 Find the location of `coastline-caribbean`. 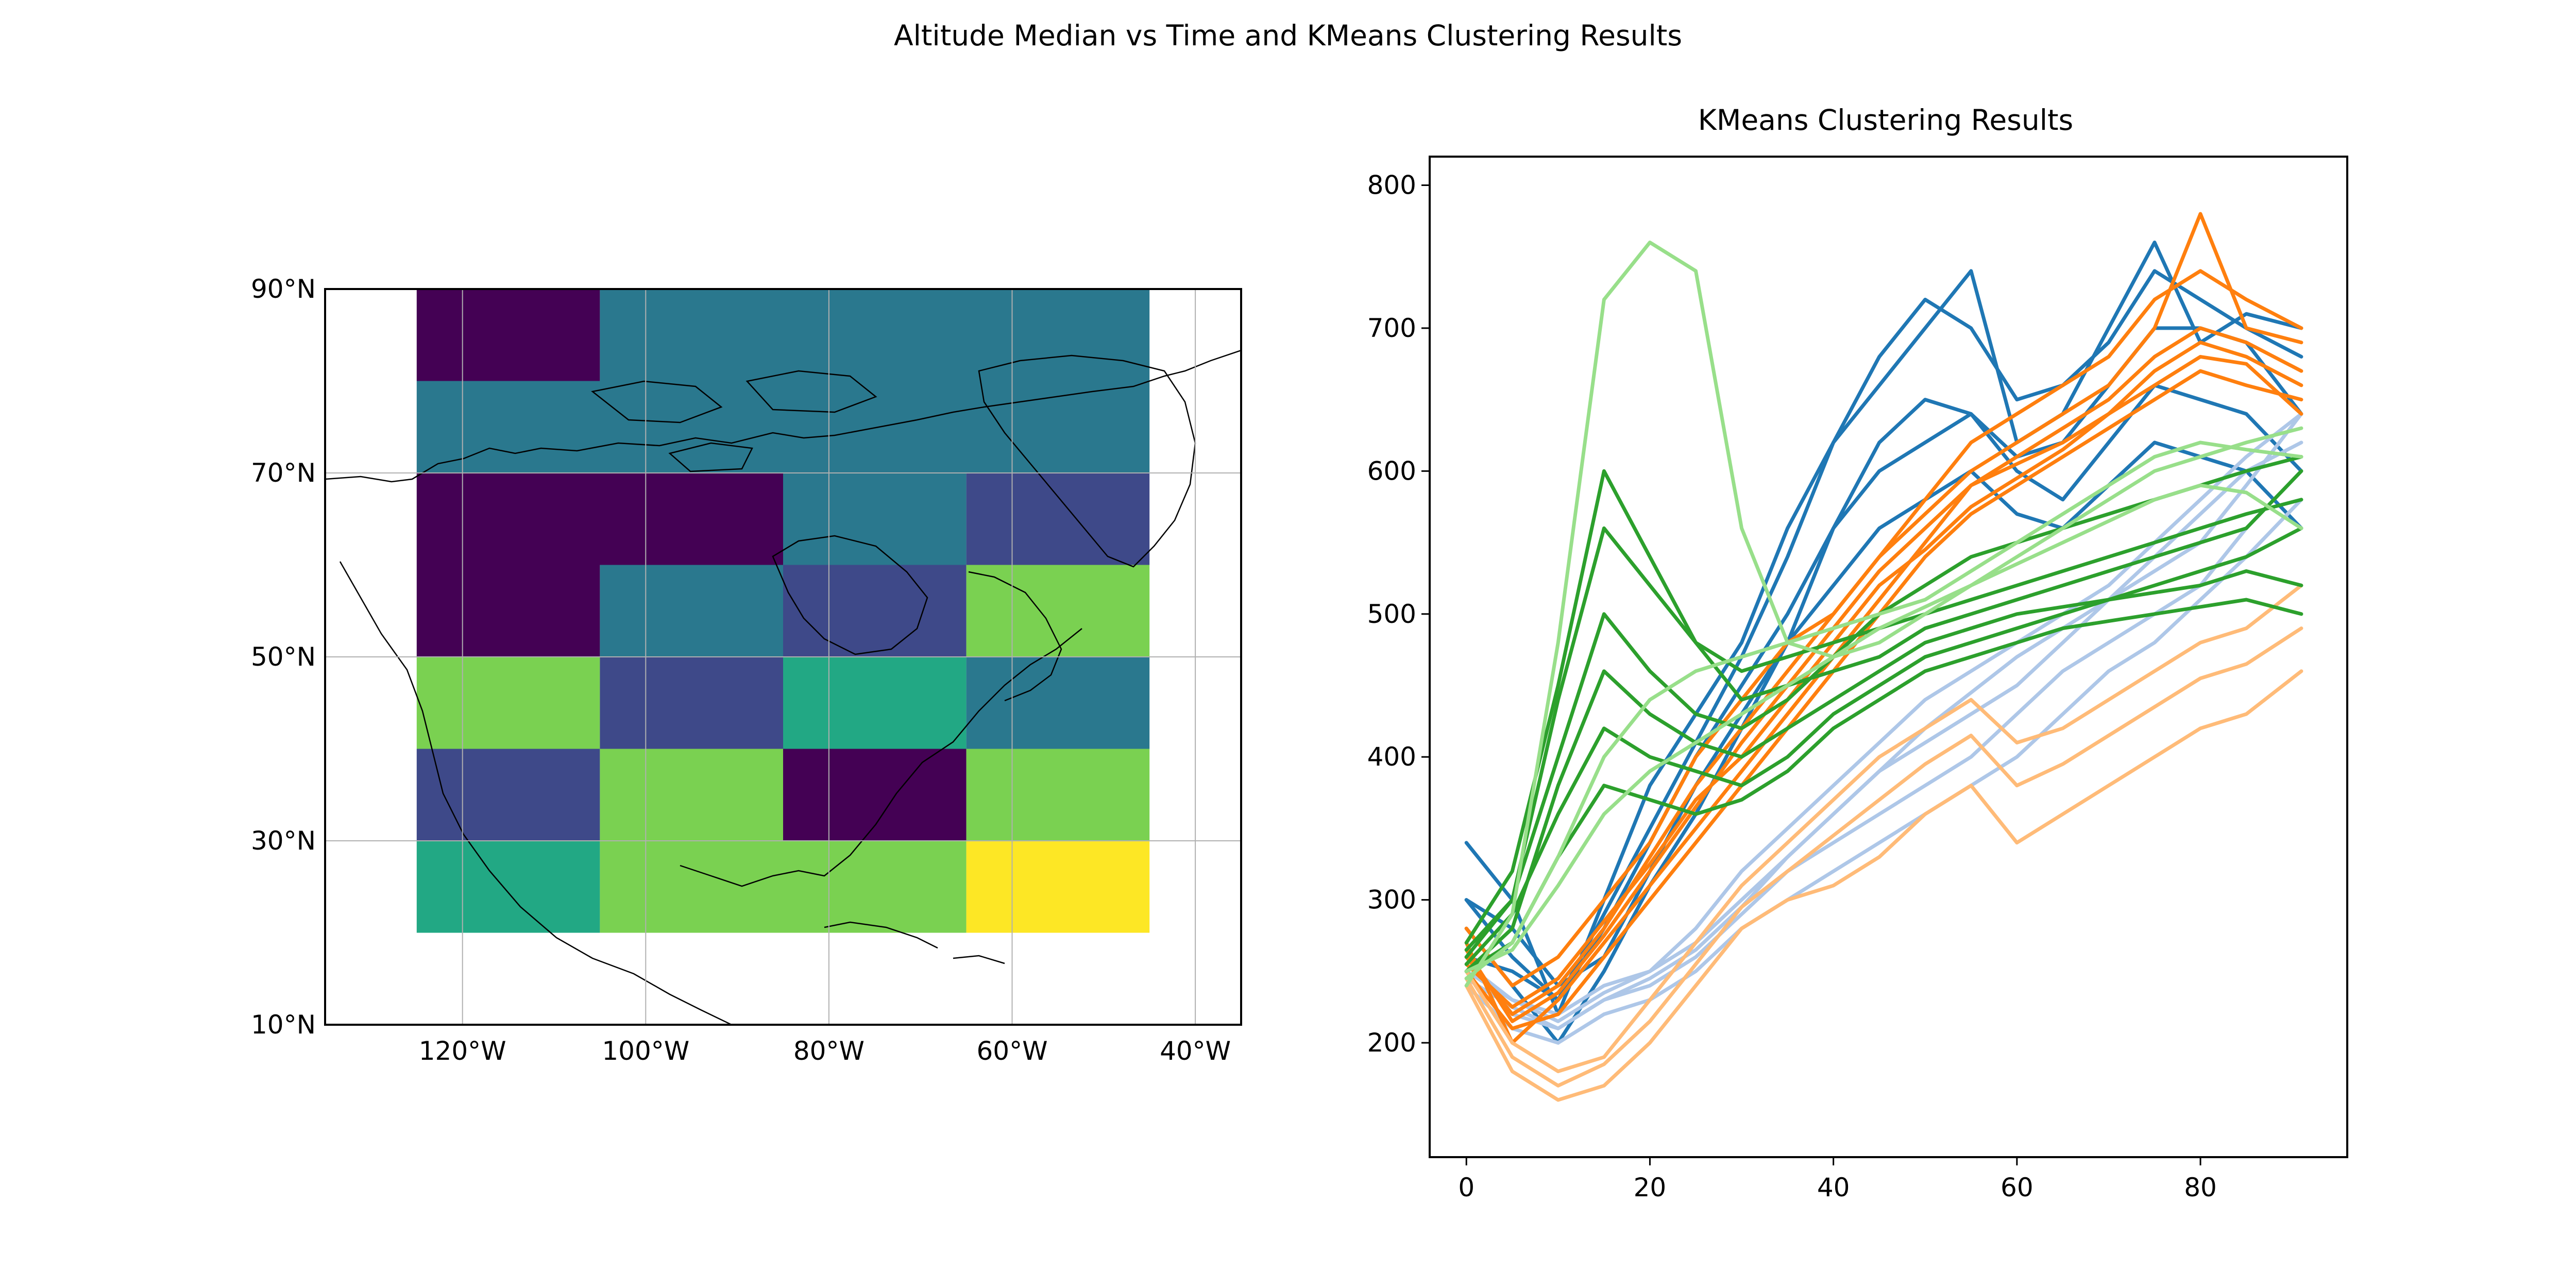

coastline-caribbean is located at coordinates (914, 942).